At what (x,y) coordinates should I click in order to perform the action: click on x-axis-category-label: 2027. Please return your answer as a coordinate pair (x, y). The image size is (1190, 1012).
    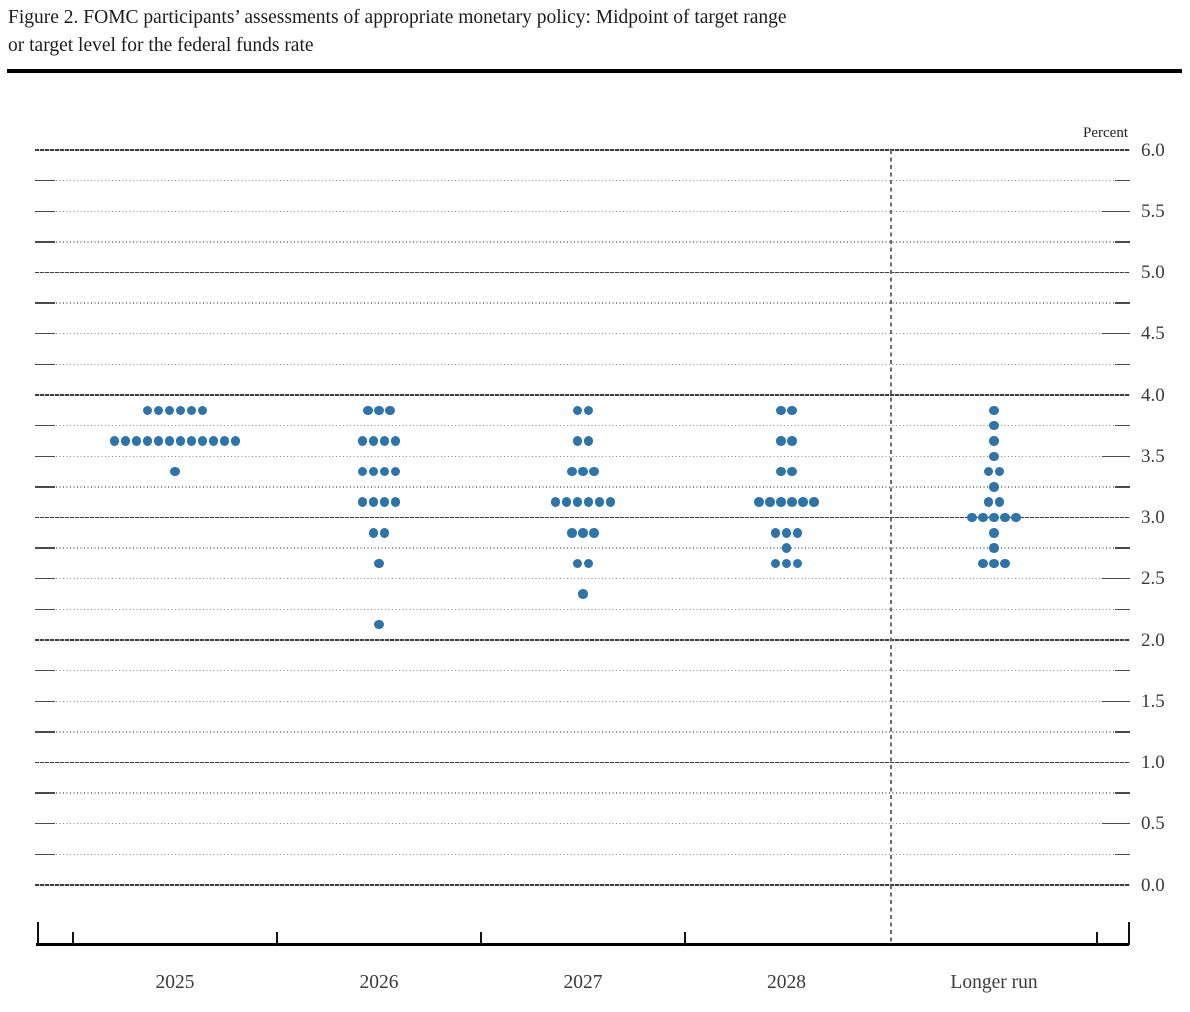
    Looking at the image, I should click on (583, 982).